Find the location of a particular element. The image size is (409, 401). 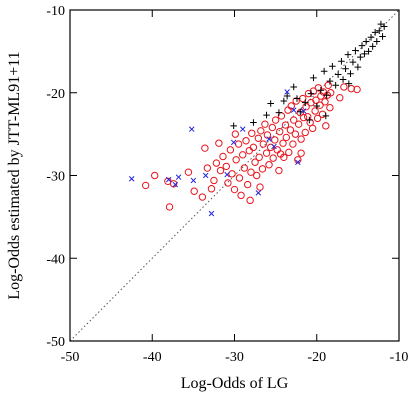

y-tick-label: -50 is located at coordinates (55, 342).